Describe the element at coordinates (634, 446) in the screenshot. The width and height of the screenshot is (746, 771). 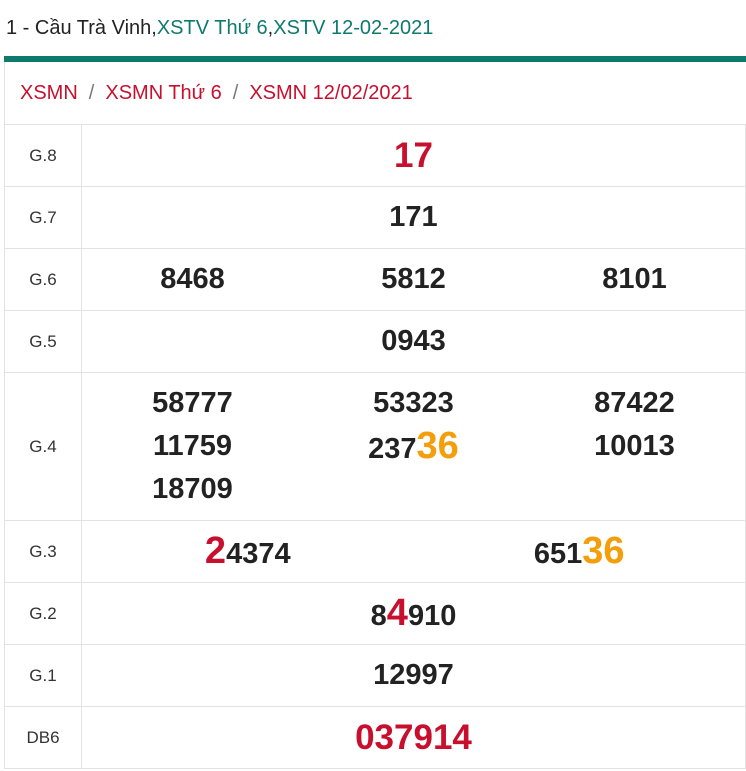
I see `prize-g4-number: 10013` at that location.